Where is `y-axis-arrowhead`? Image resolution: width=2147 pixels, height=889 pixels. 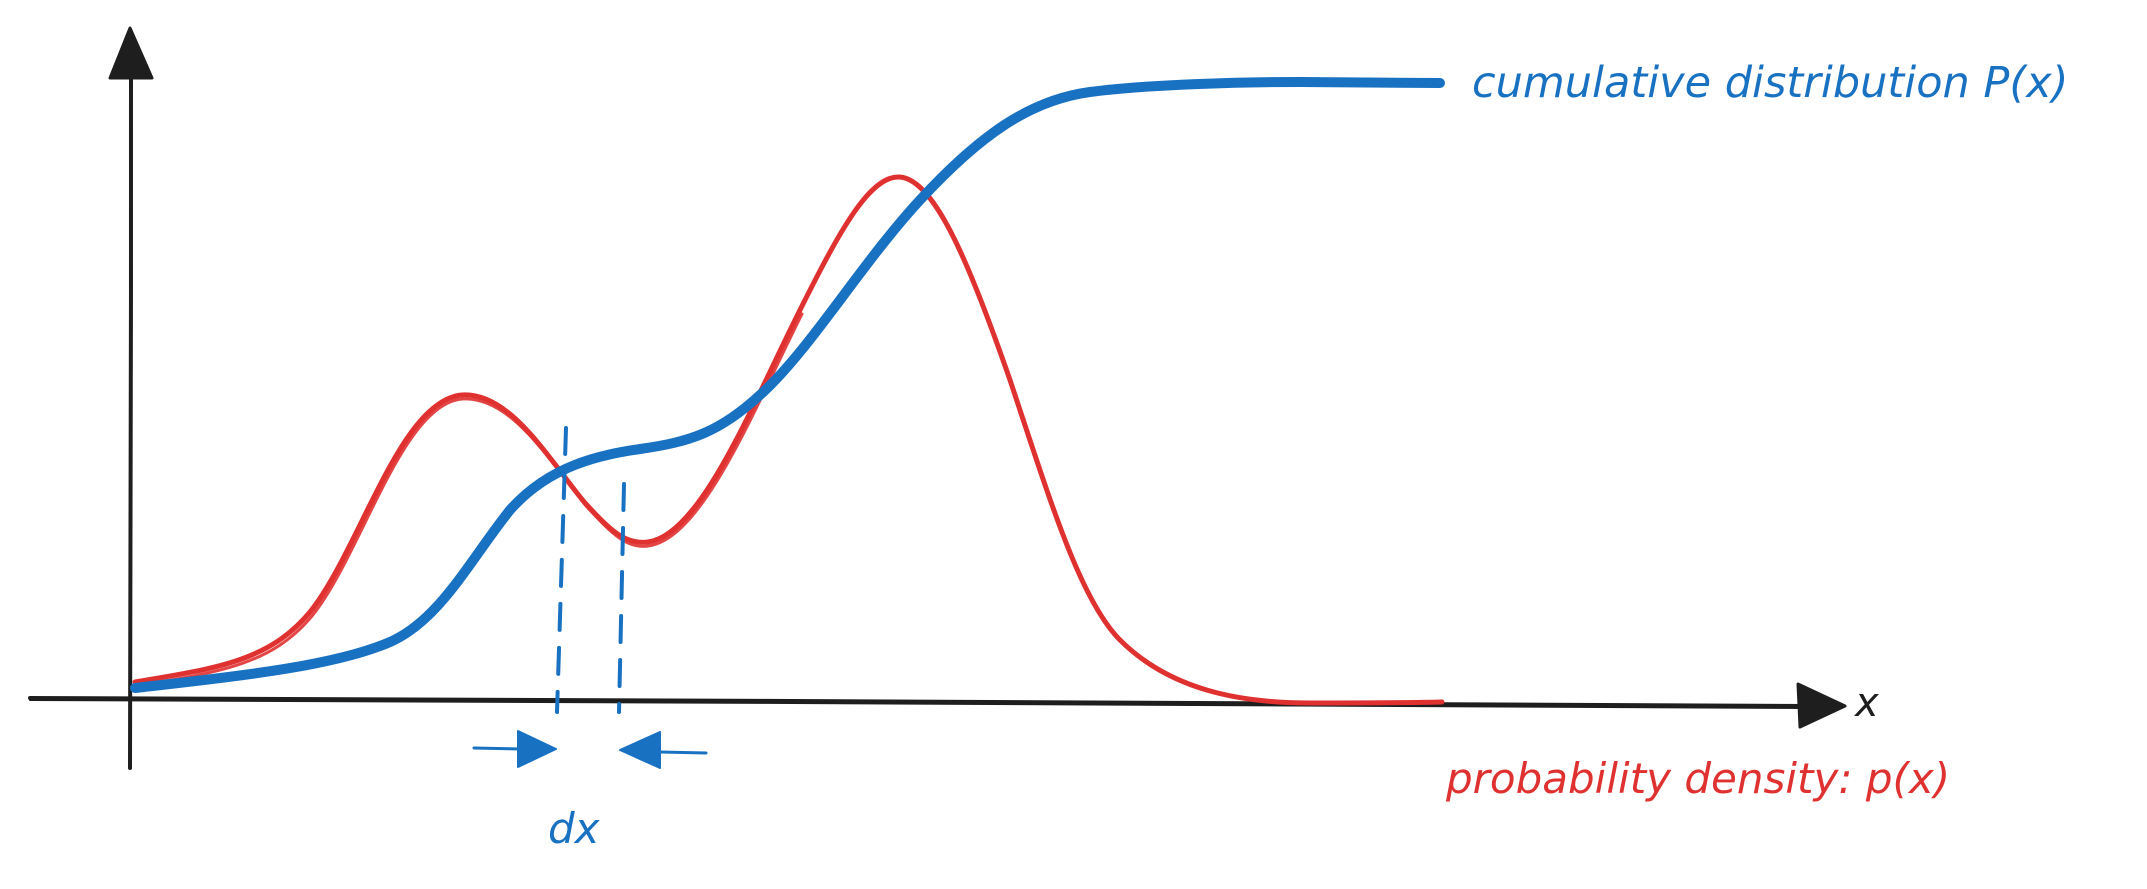
y-axis-arrowhead is located at coordinates (131, 53).